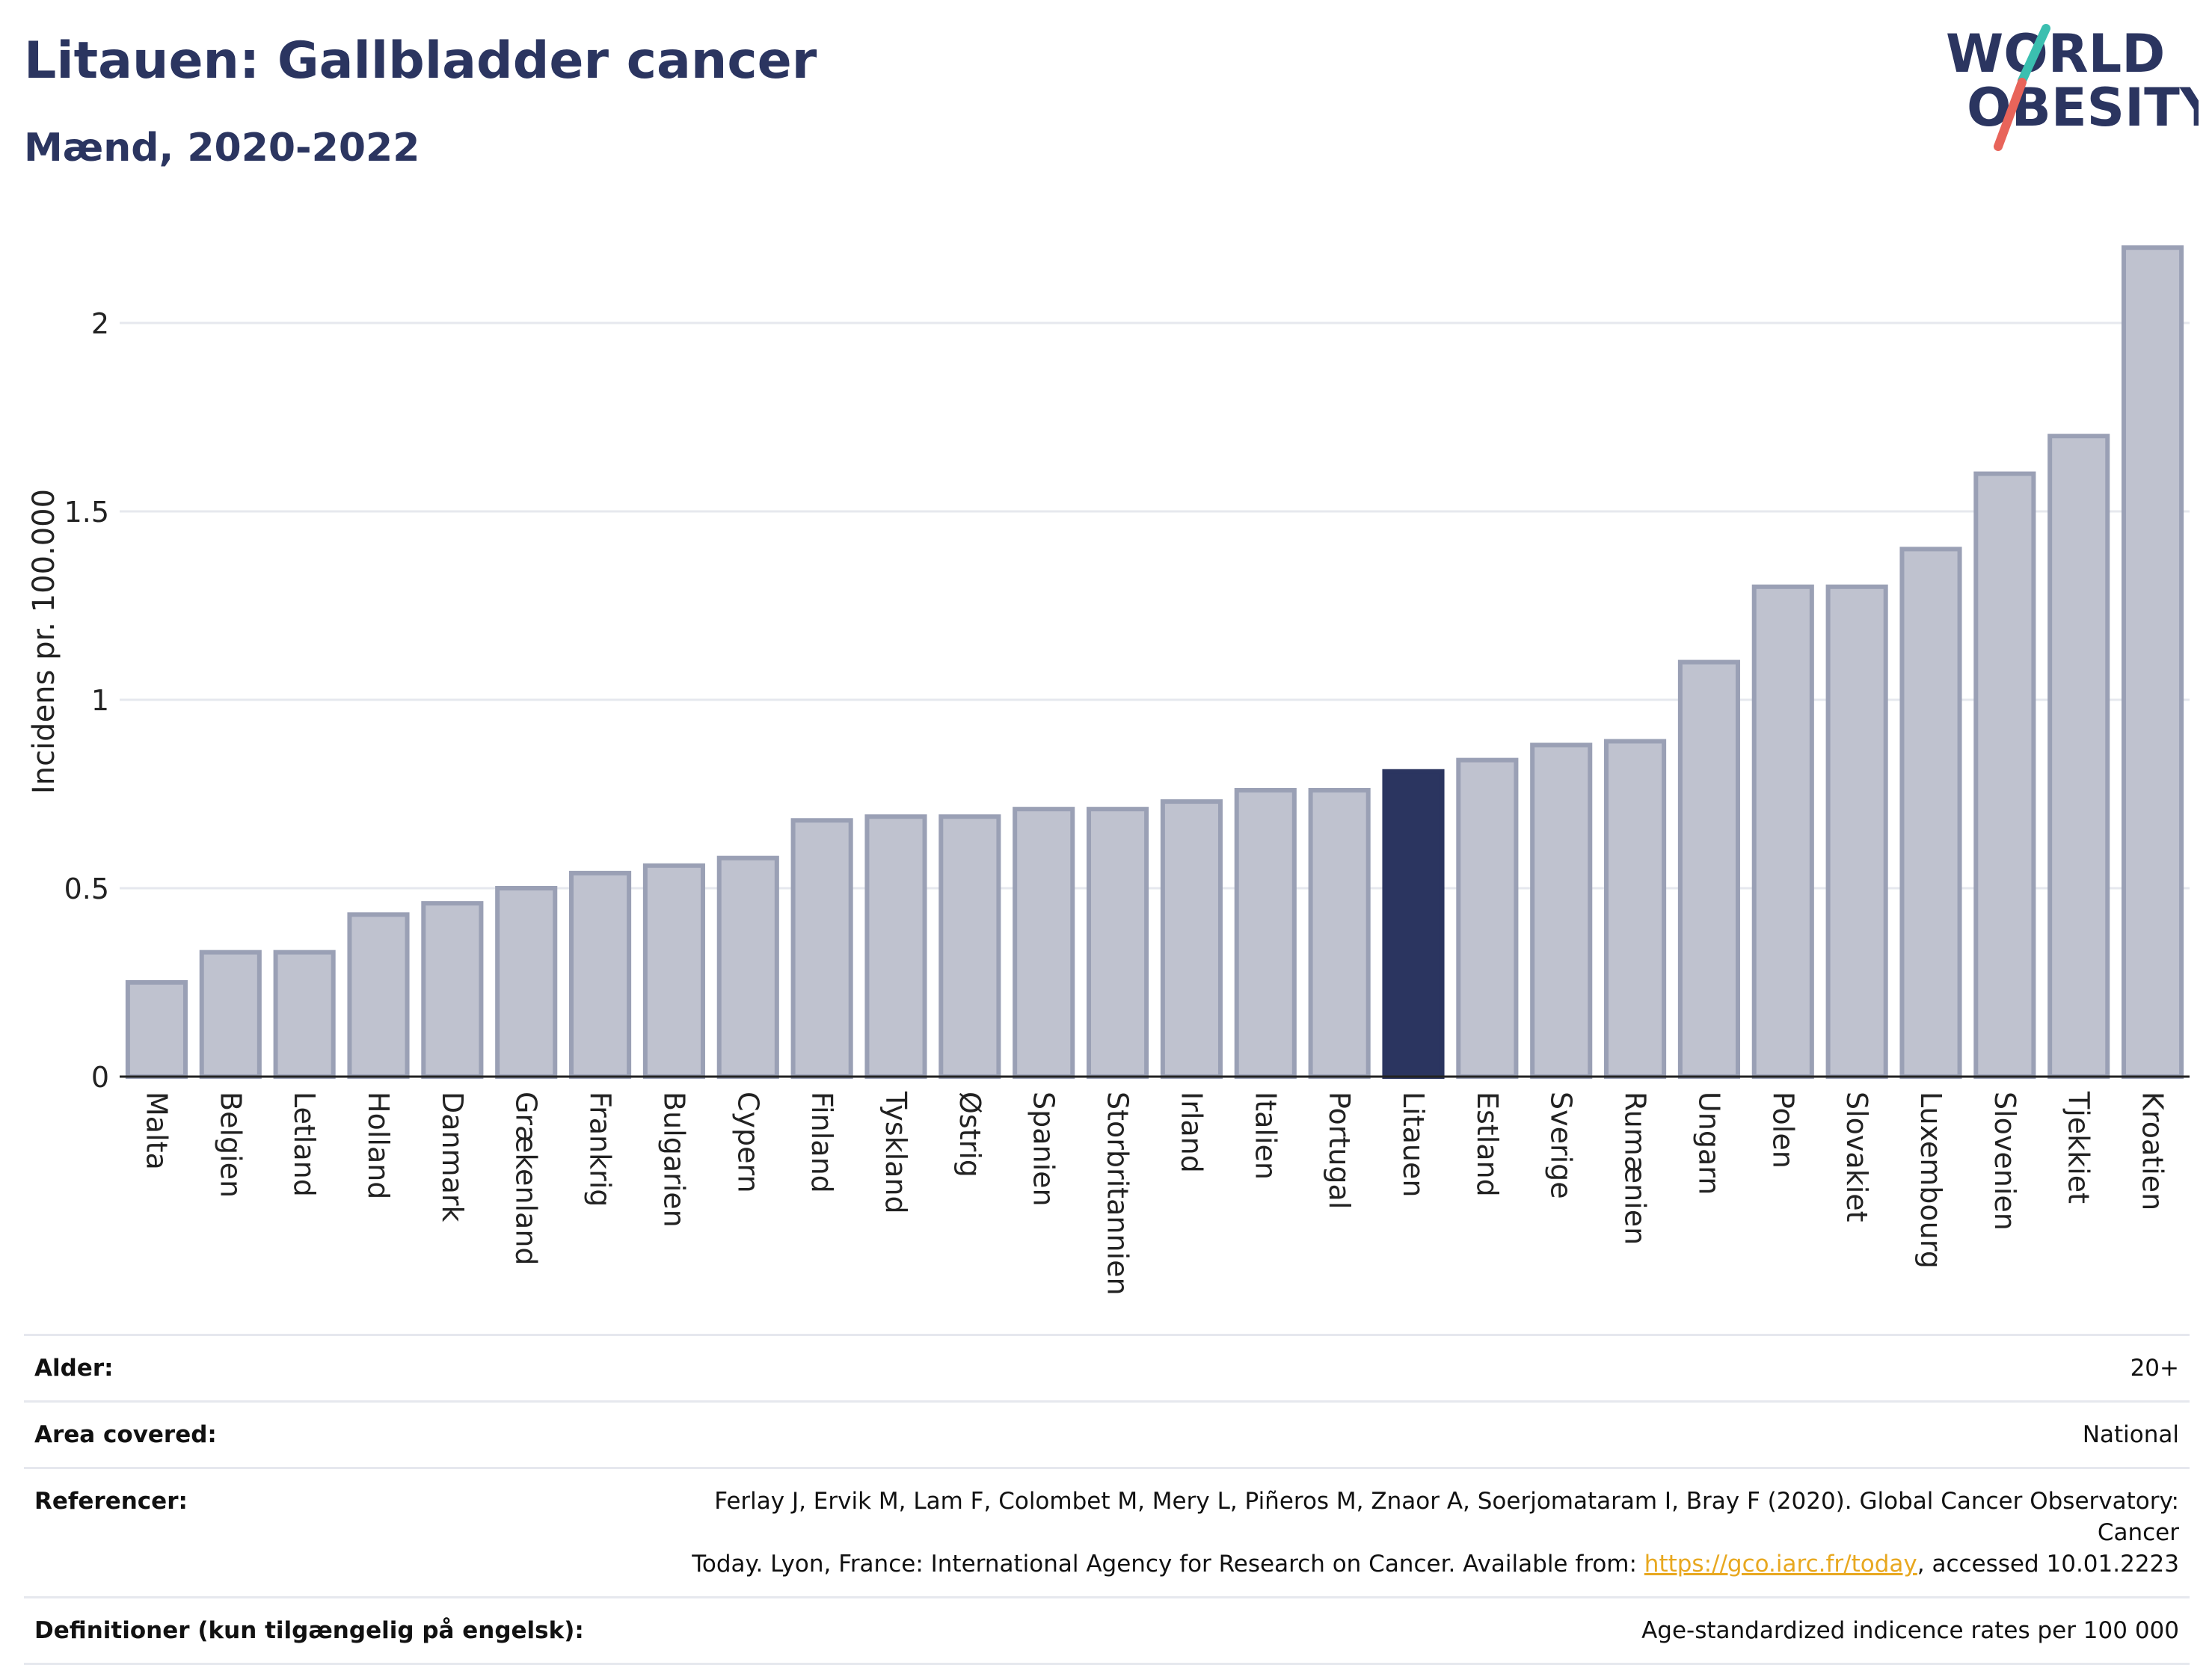  Describe the element at coordinates (100, 1077) in the screenshot. I see `y-tick-label: 0` at that location.